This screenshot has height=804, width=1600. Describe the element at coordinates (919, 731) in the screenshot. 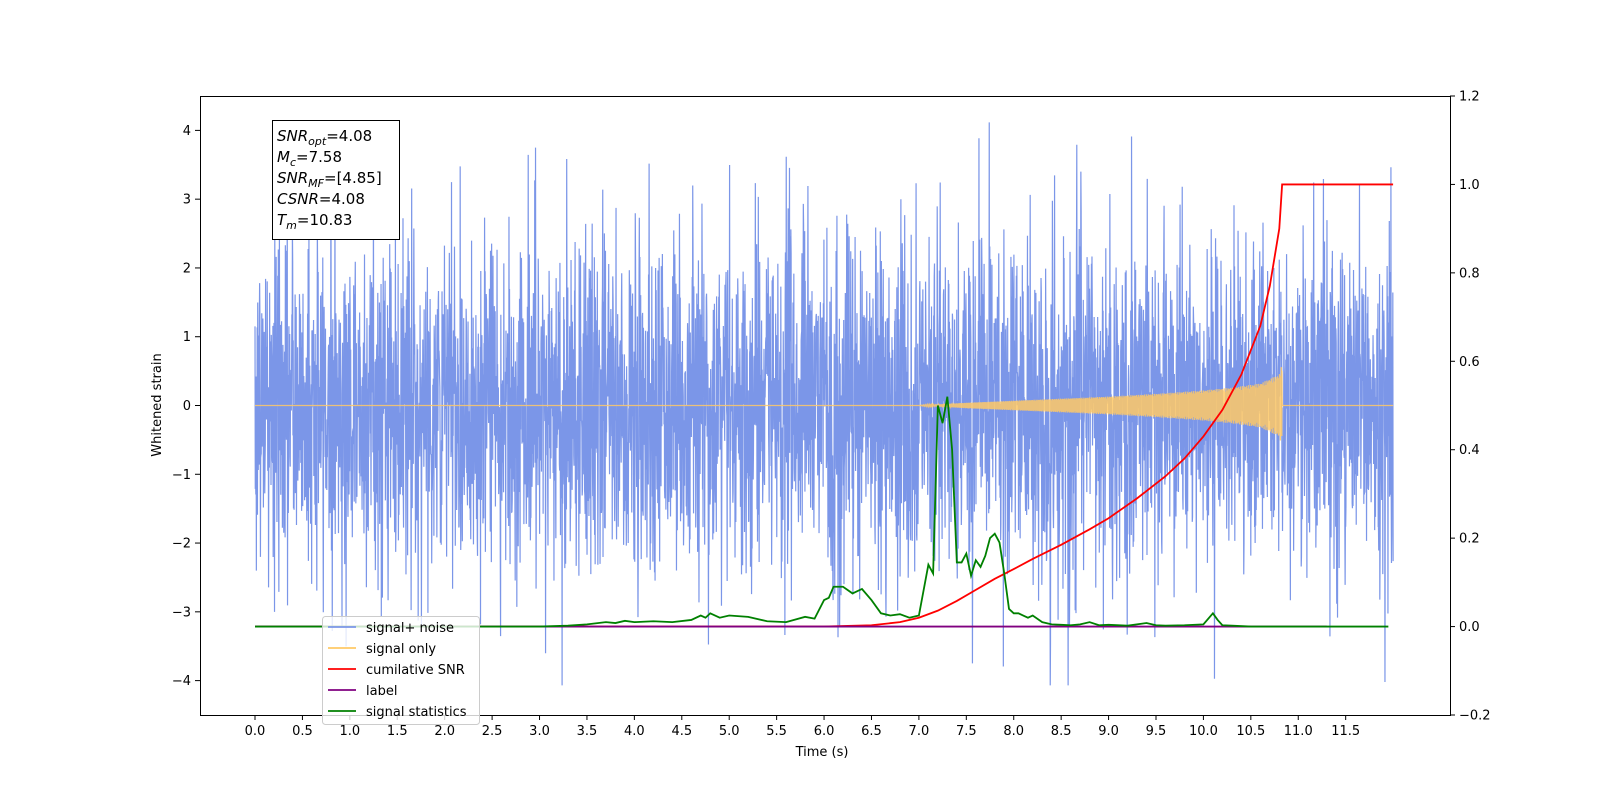

I see `x-tick-label: 7.0` at that location.